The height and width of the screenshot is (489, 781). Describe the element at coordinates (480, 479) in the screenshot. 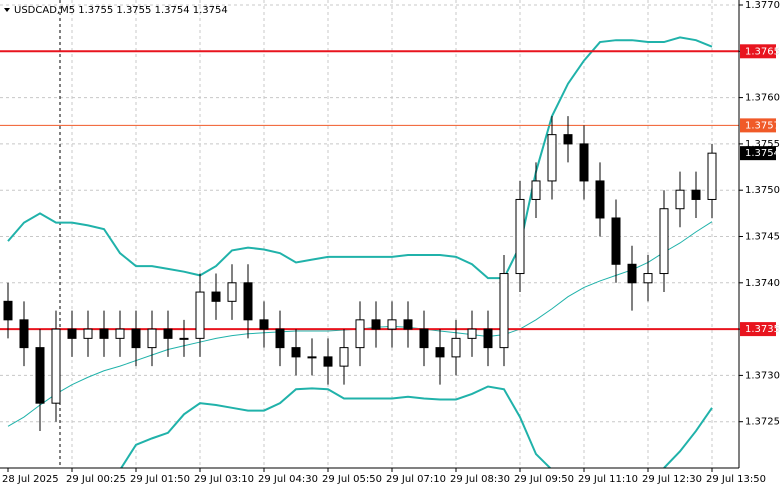

I see `x-tick-label: 29 Jul 08:30` at that location.